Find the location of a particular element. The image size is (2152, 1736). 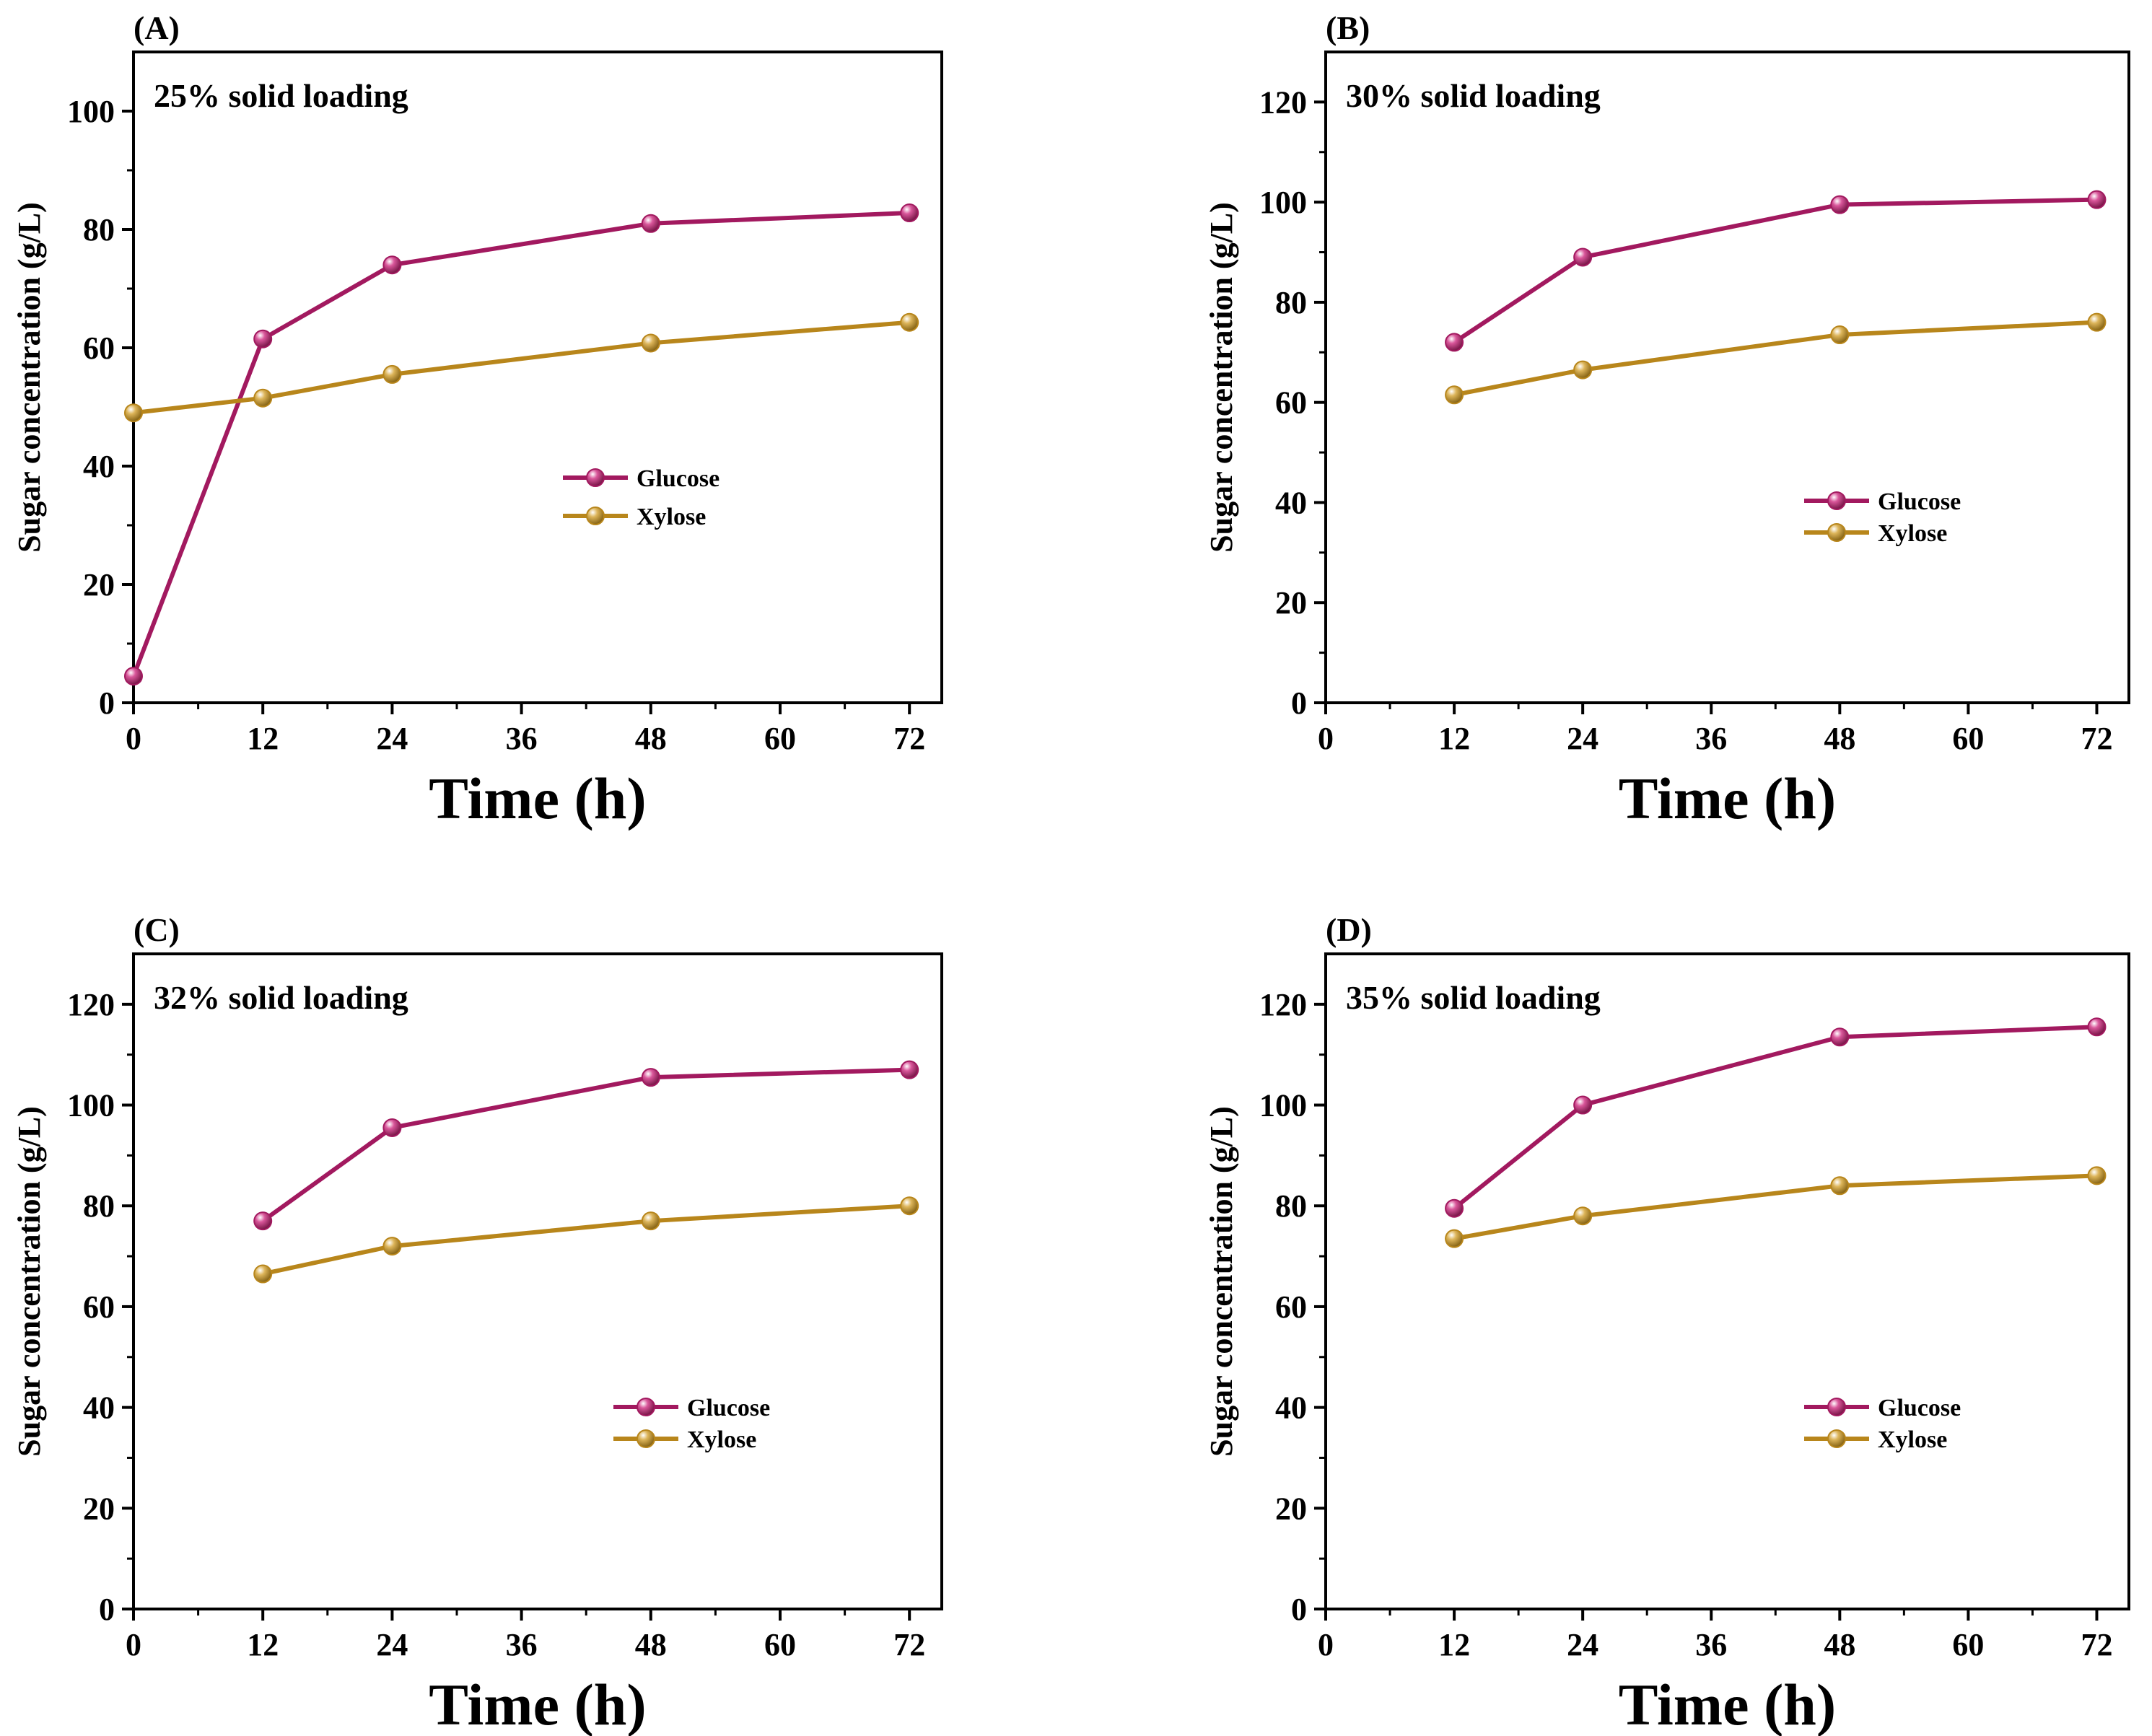

panel-title: 30% solid loading is located at coordinates (1473, 95).